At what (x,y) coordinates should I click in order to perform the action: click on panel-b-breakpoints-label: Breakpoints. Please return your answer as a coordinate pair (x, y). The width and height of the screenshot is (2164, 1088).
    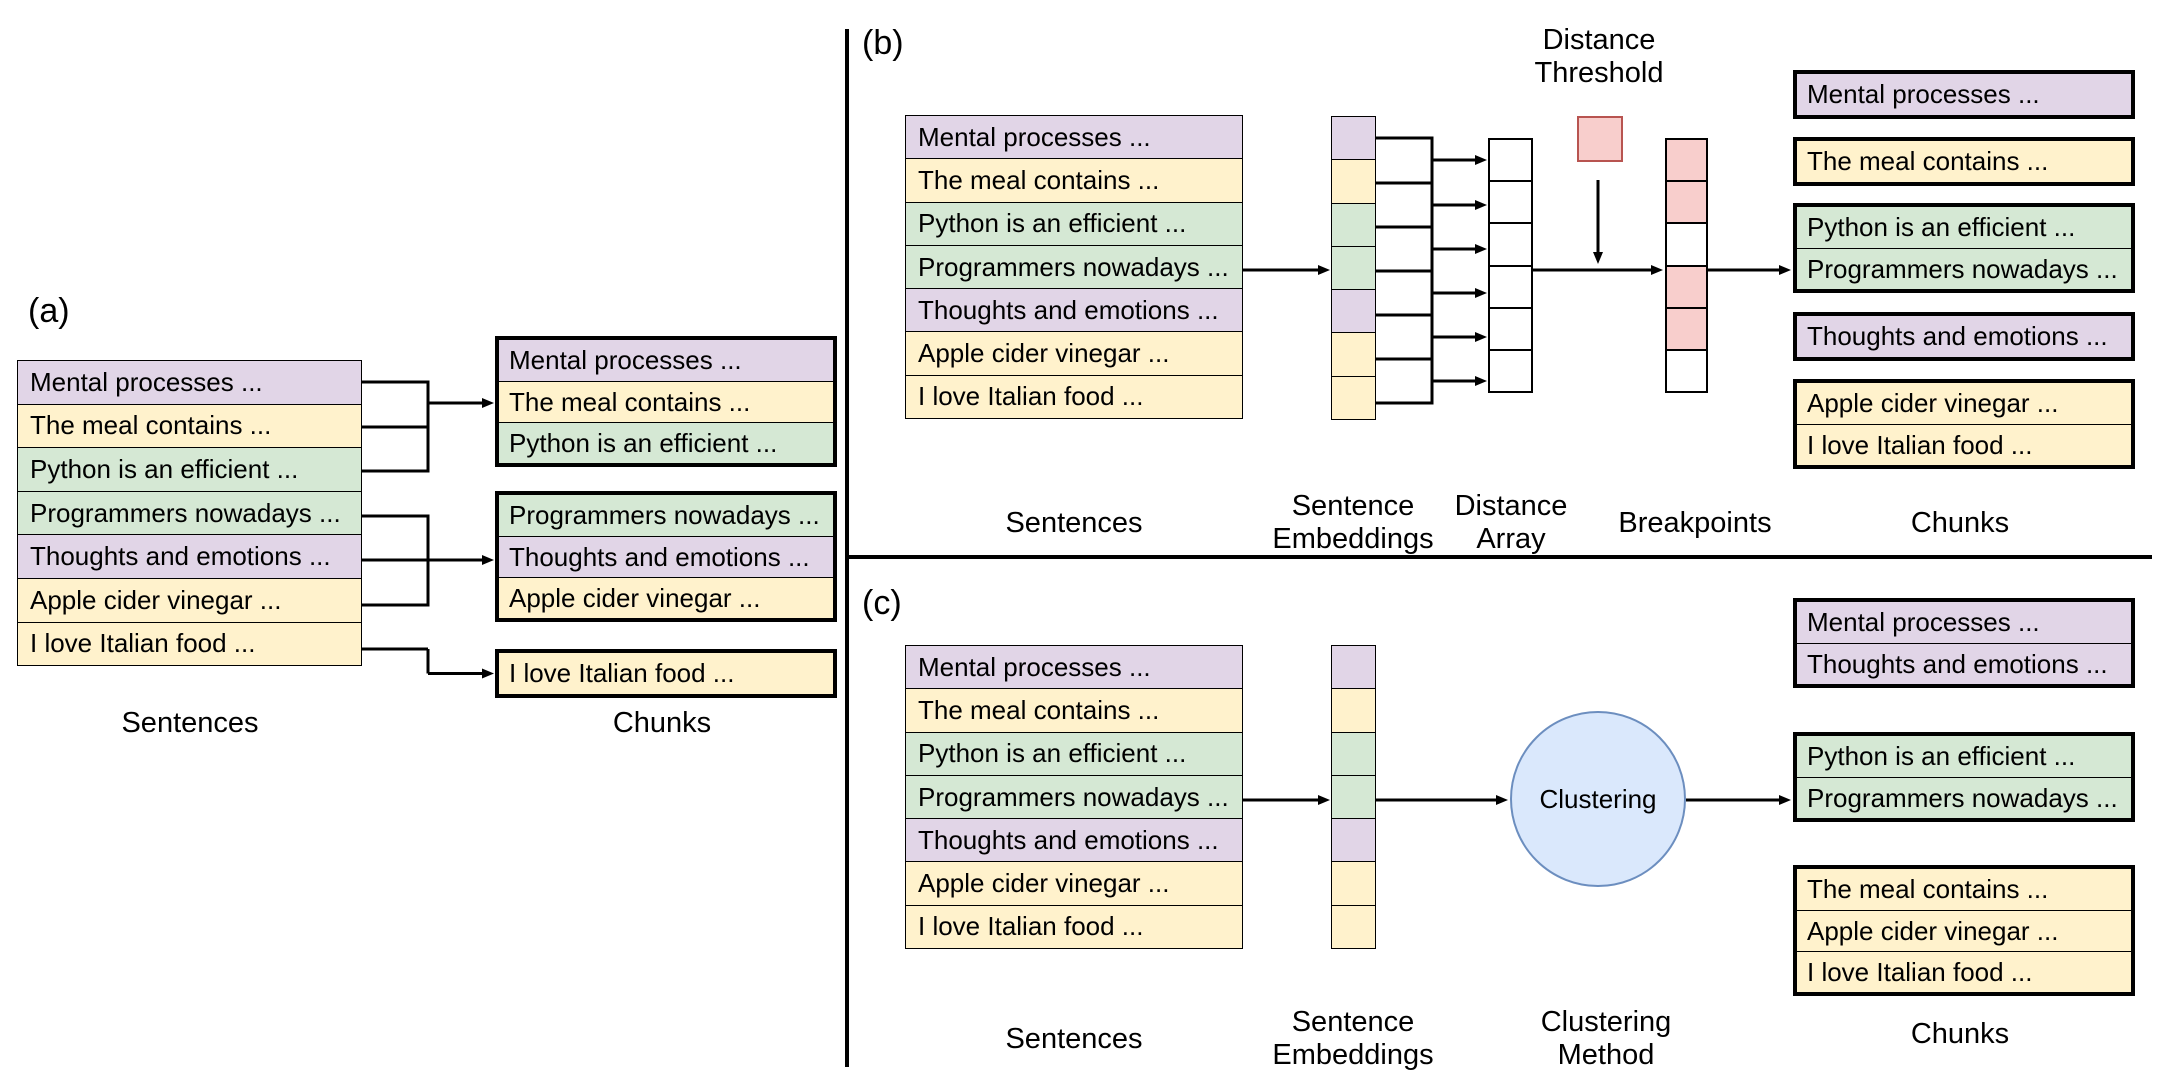
    Looking at the image, I should click on (1695, 523).